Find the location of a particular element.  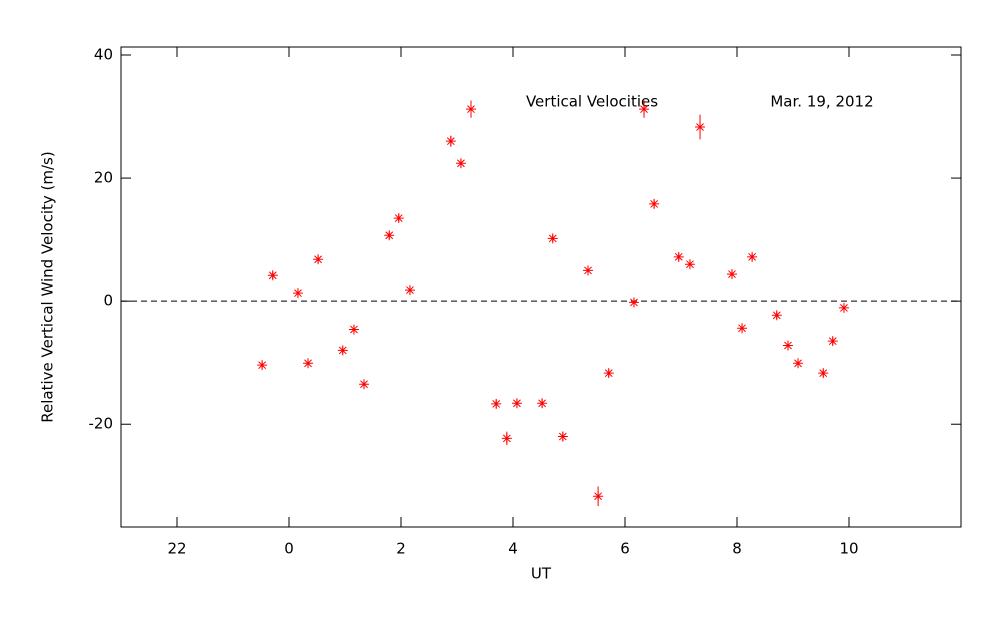

y-tick-label: 40 is located at coordinates (103, 55).